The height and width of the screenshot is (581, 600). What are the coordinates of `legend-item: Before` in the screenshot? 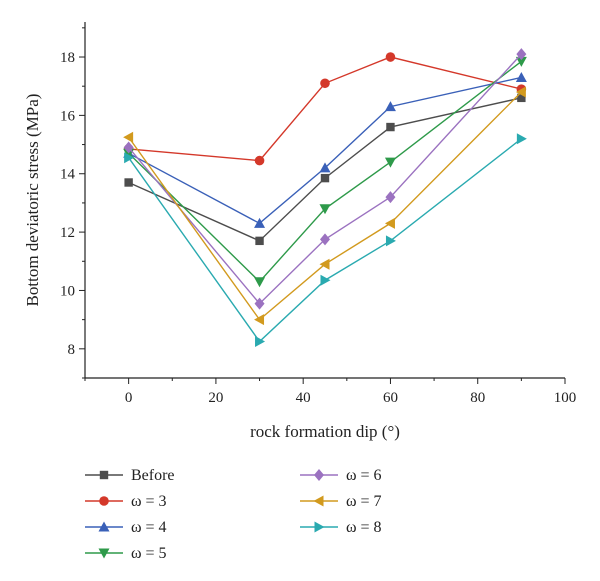 It's located at (130, 475).